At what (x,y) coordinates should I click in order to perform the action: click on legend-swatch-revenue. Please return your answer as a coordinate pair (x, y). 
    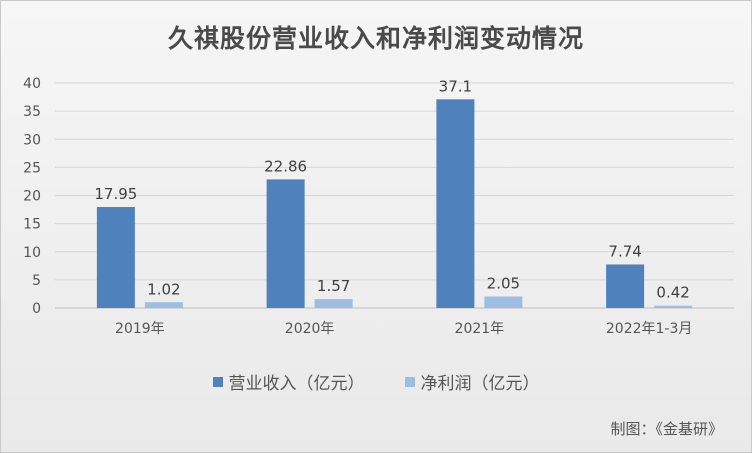
    Looking at the image, I should click on (217, 381).